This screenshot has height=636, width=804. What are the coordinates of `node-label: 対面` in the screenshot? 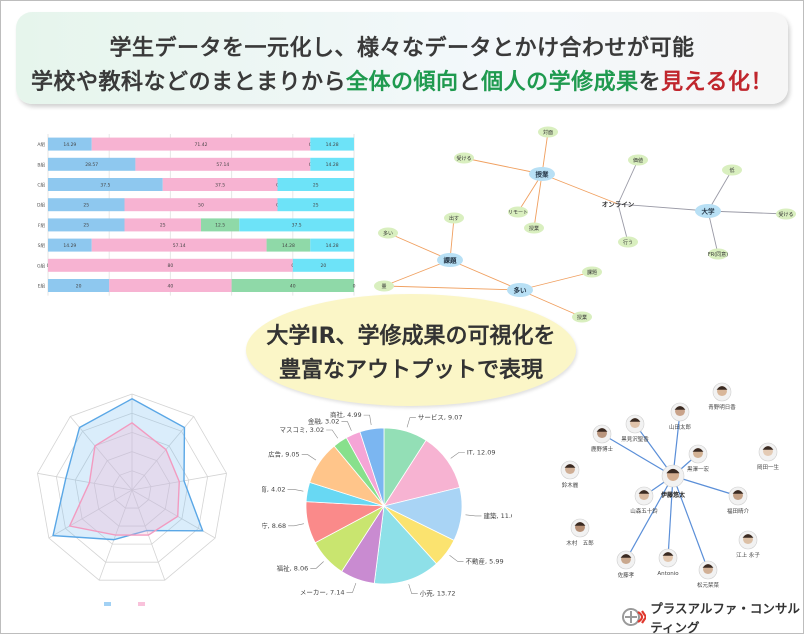 It's located at (548, 132).